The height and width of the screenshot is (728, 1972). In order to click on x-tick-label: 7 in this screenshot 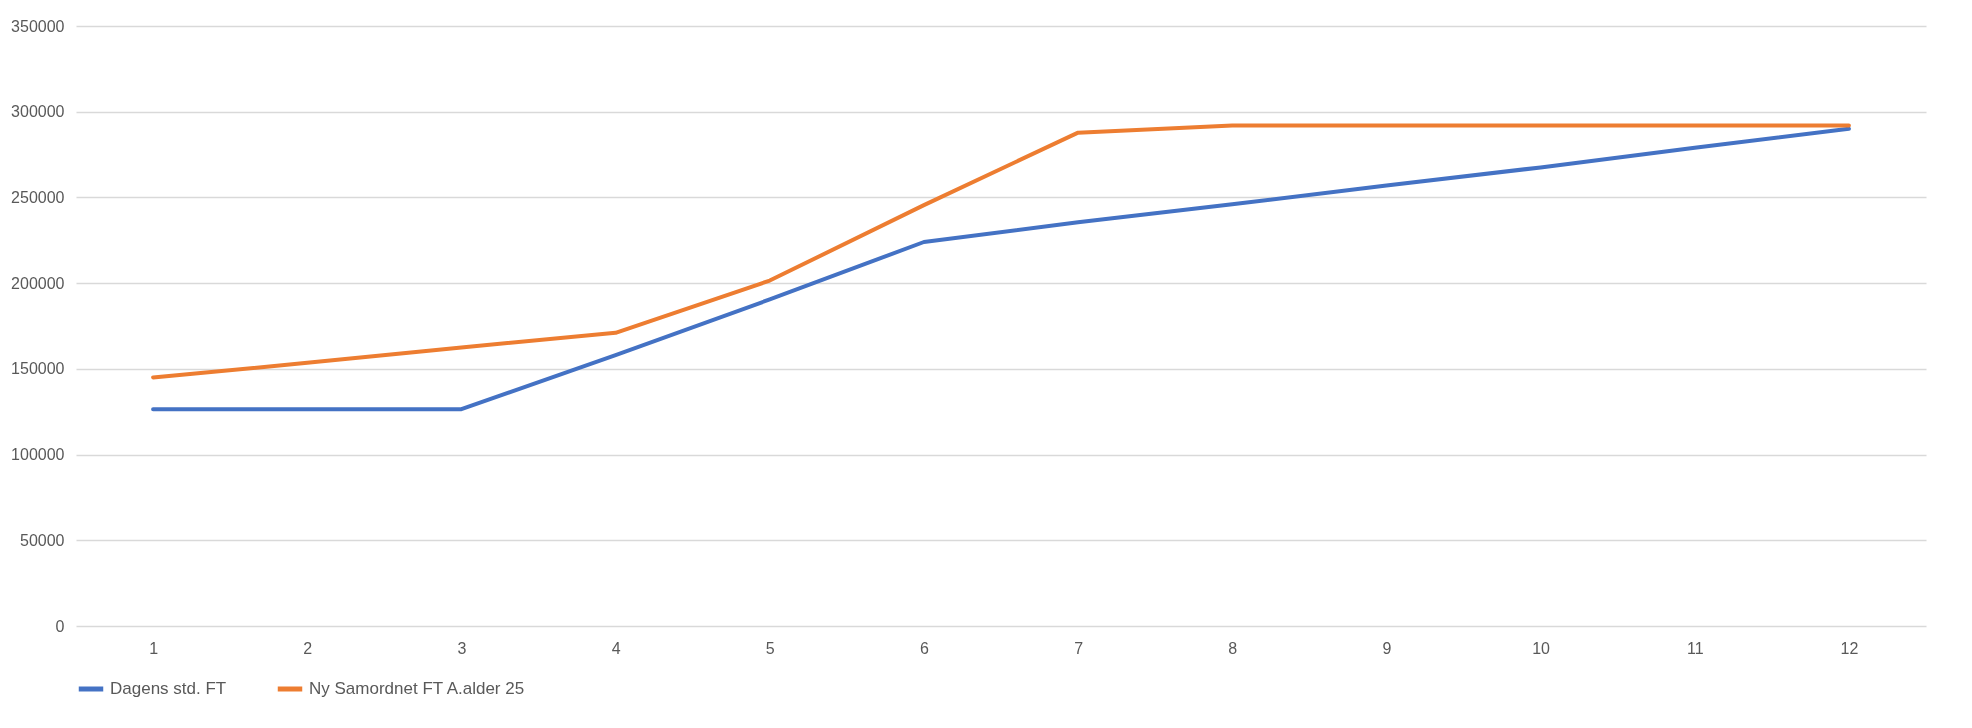, I will do `click(1079, 648)`.